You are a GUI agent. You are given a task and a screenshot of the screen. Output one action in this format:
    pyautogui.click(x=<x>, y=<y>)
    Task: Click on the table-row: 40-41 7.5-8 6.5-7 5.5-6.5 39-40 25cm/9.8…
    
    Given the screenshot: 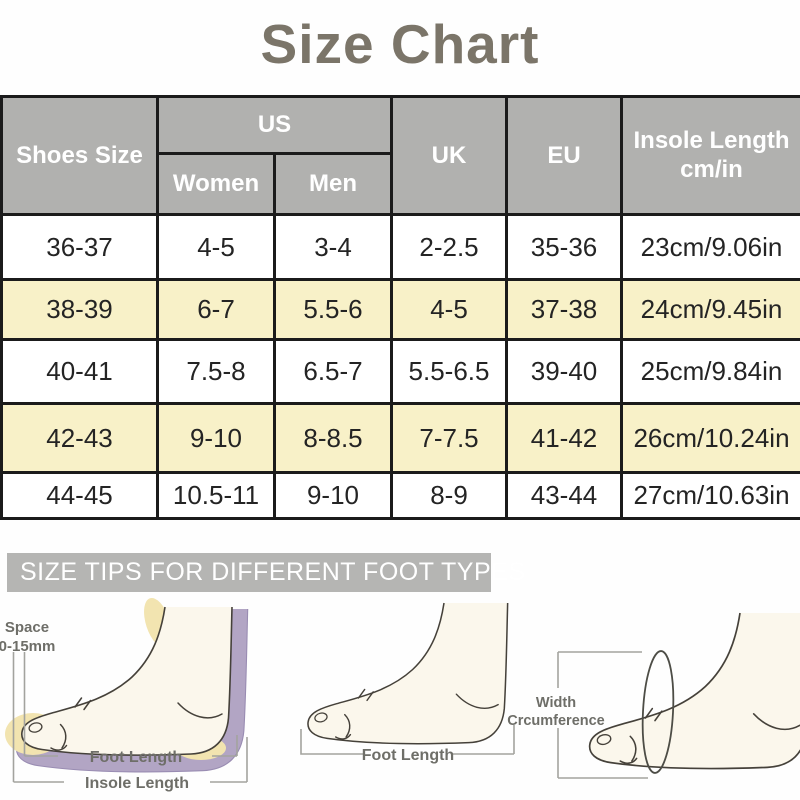 What is the action you would take?
    pyautogui.click(x=400, y=371)
    